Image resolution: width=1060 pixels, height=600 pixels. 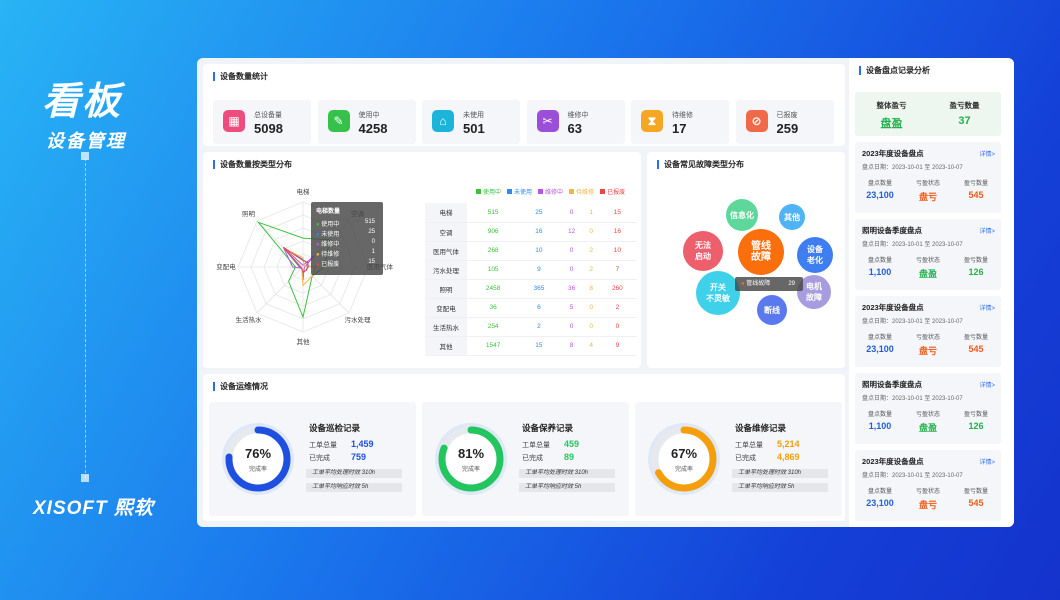 I want to click on radar-axis-label: 生活热水, so click(x=249, y=319).